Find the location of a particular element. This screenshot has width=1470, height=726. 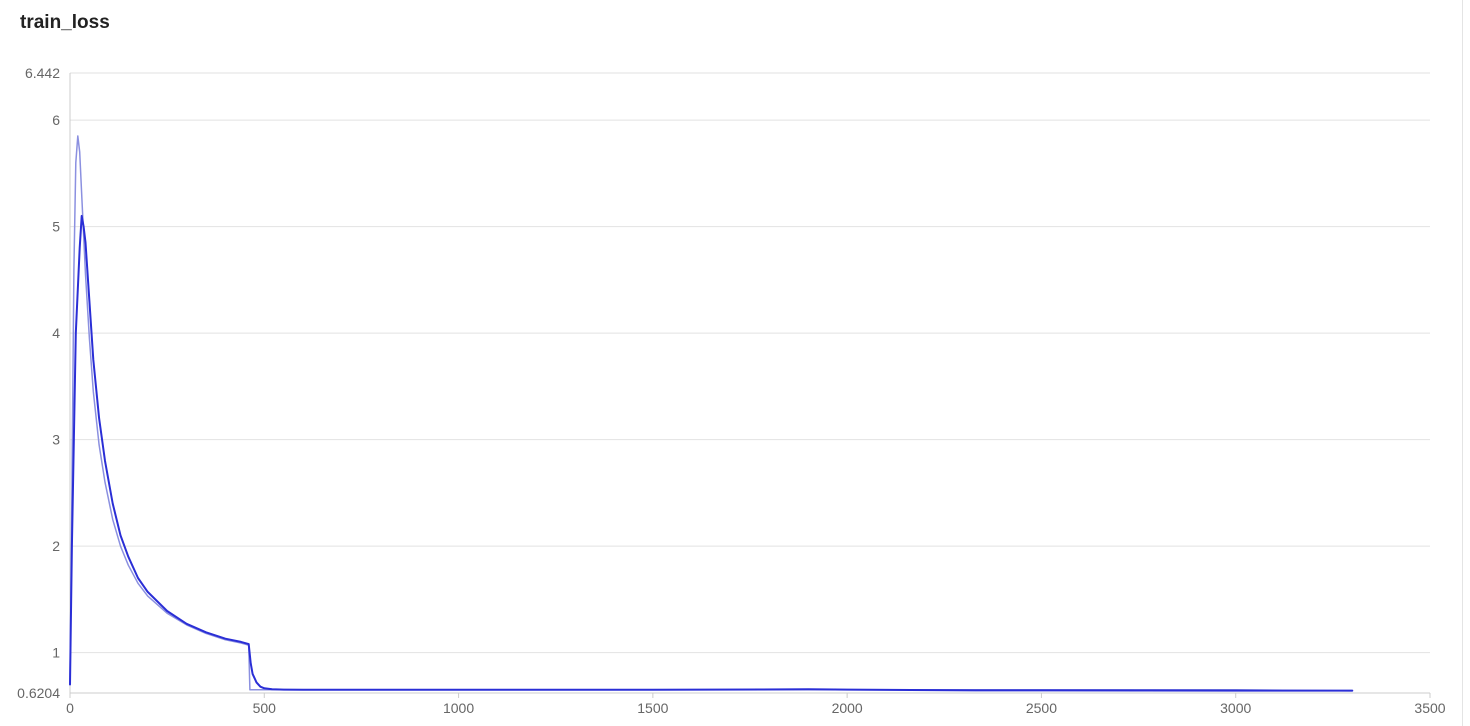

y-tick-label: 0.6204 is located at coordinates (38, 693).